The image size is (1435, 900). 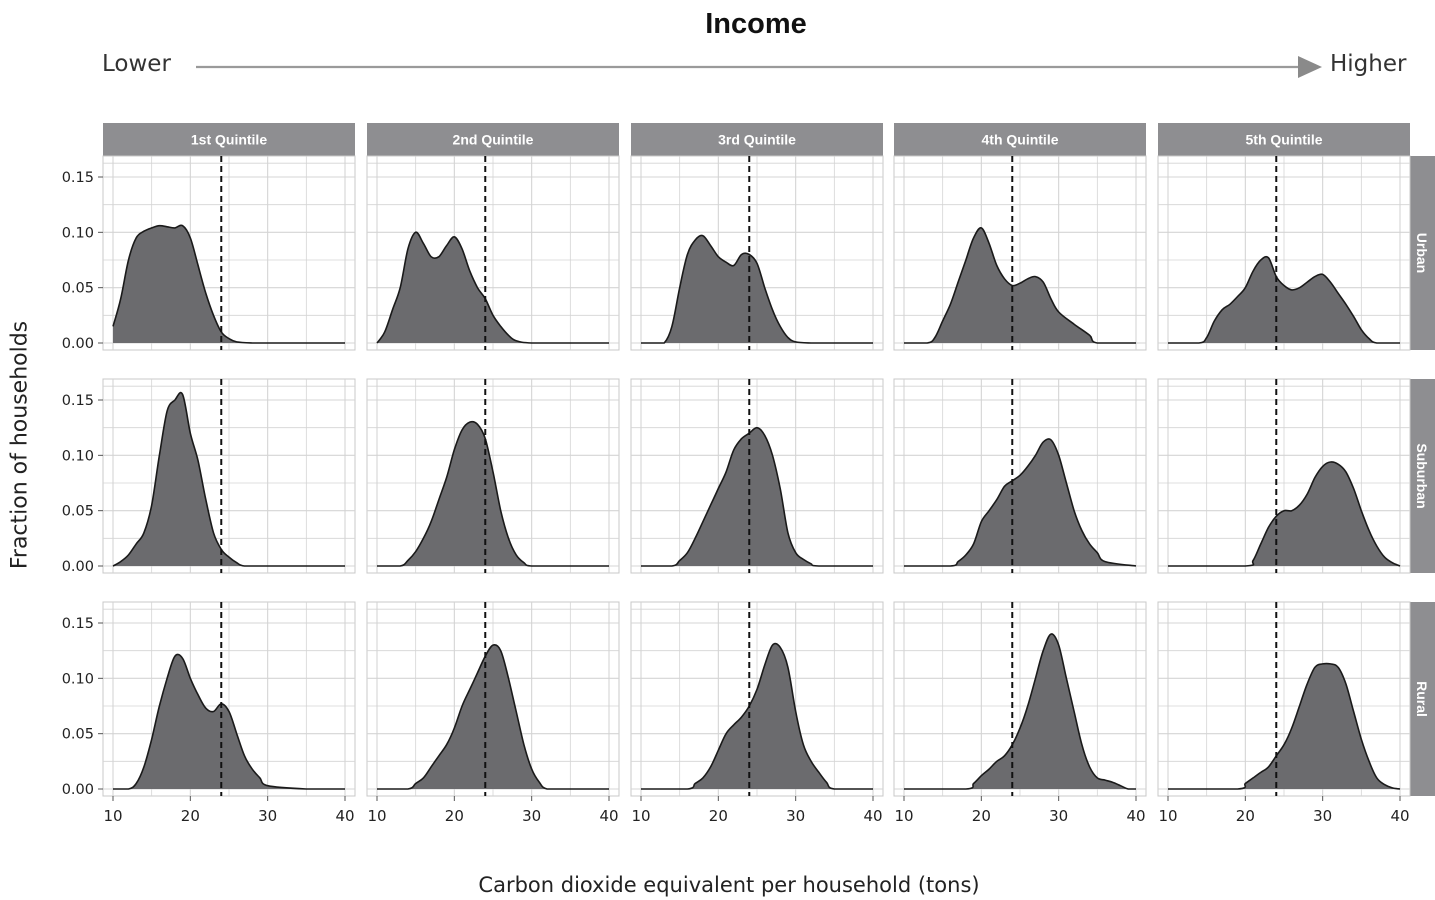 I want to click on column-strip-label: 2nd Quintile, so click(x=493, y=140).